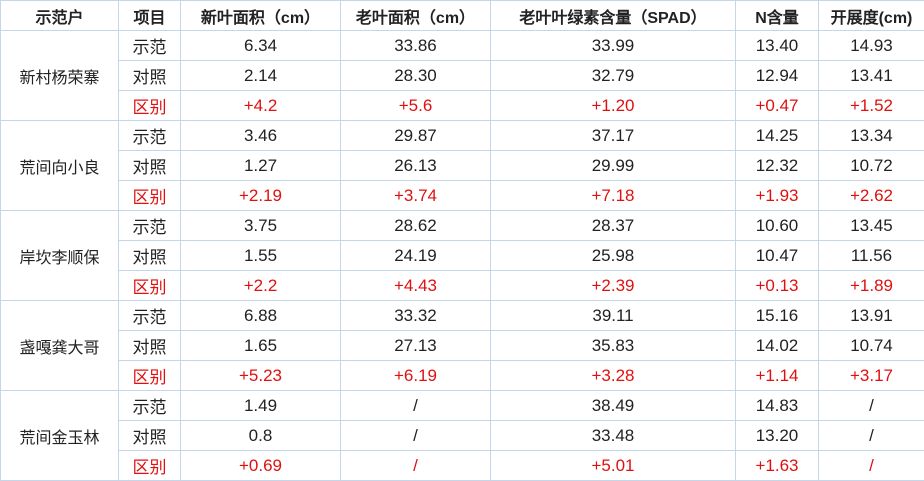 This screenshot has height=481, width=924. I want to click on header-cell: N含量, so click(777, 16).